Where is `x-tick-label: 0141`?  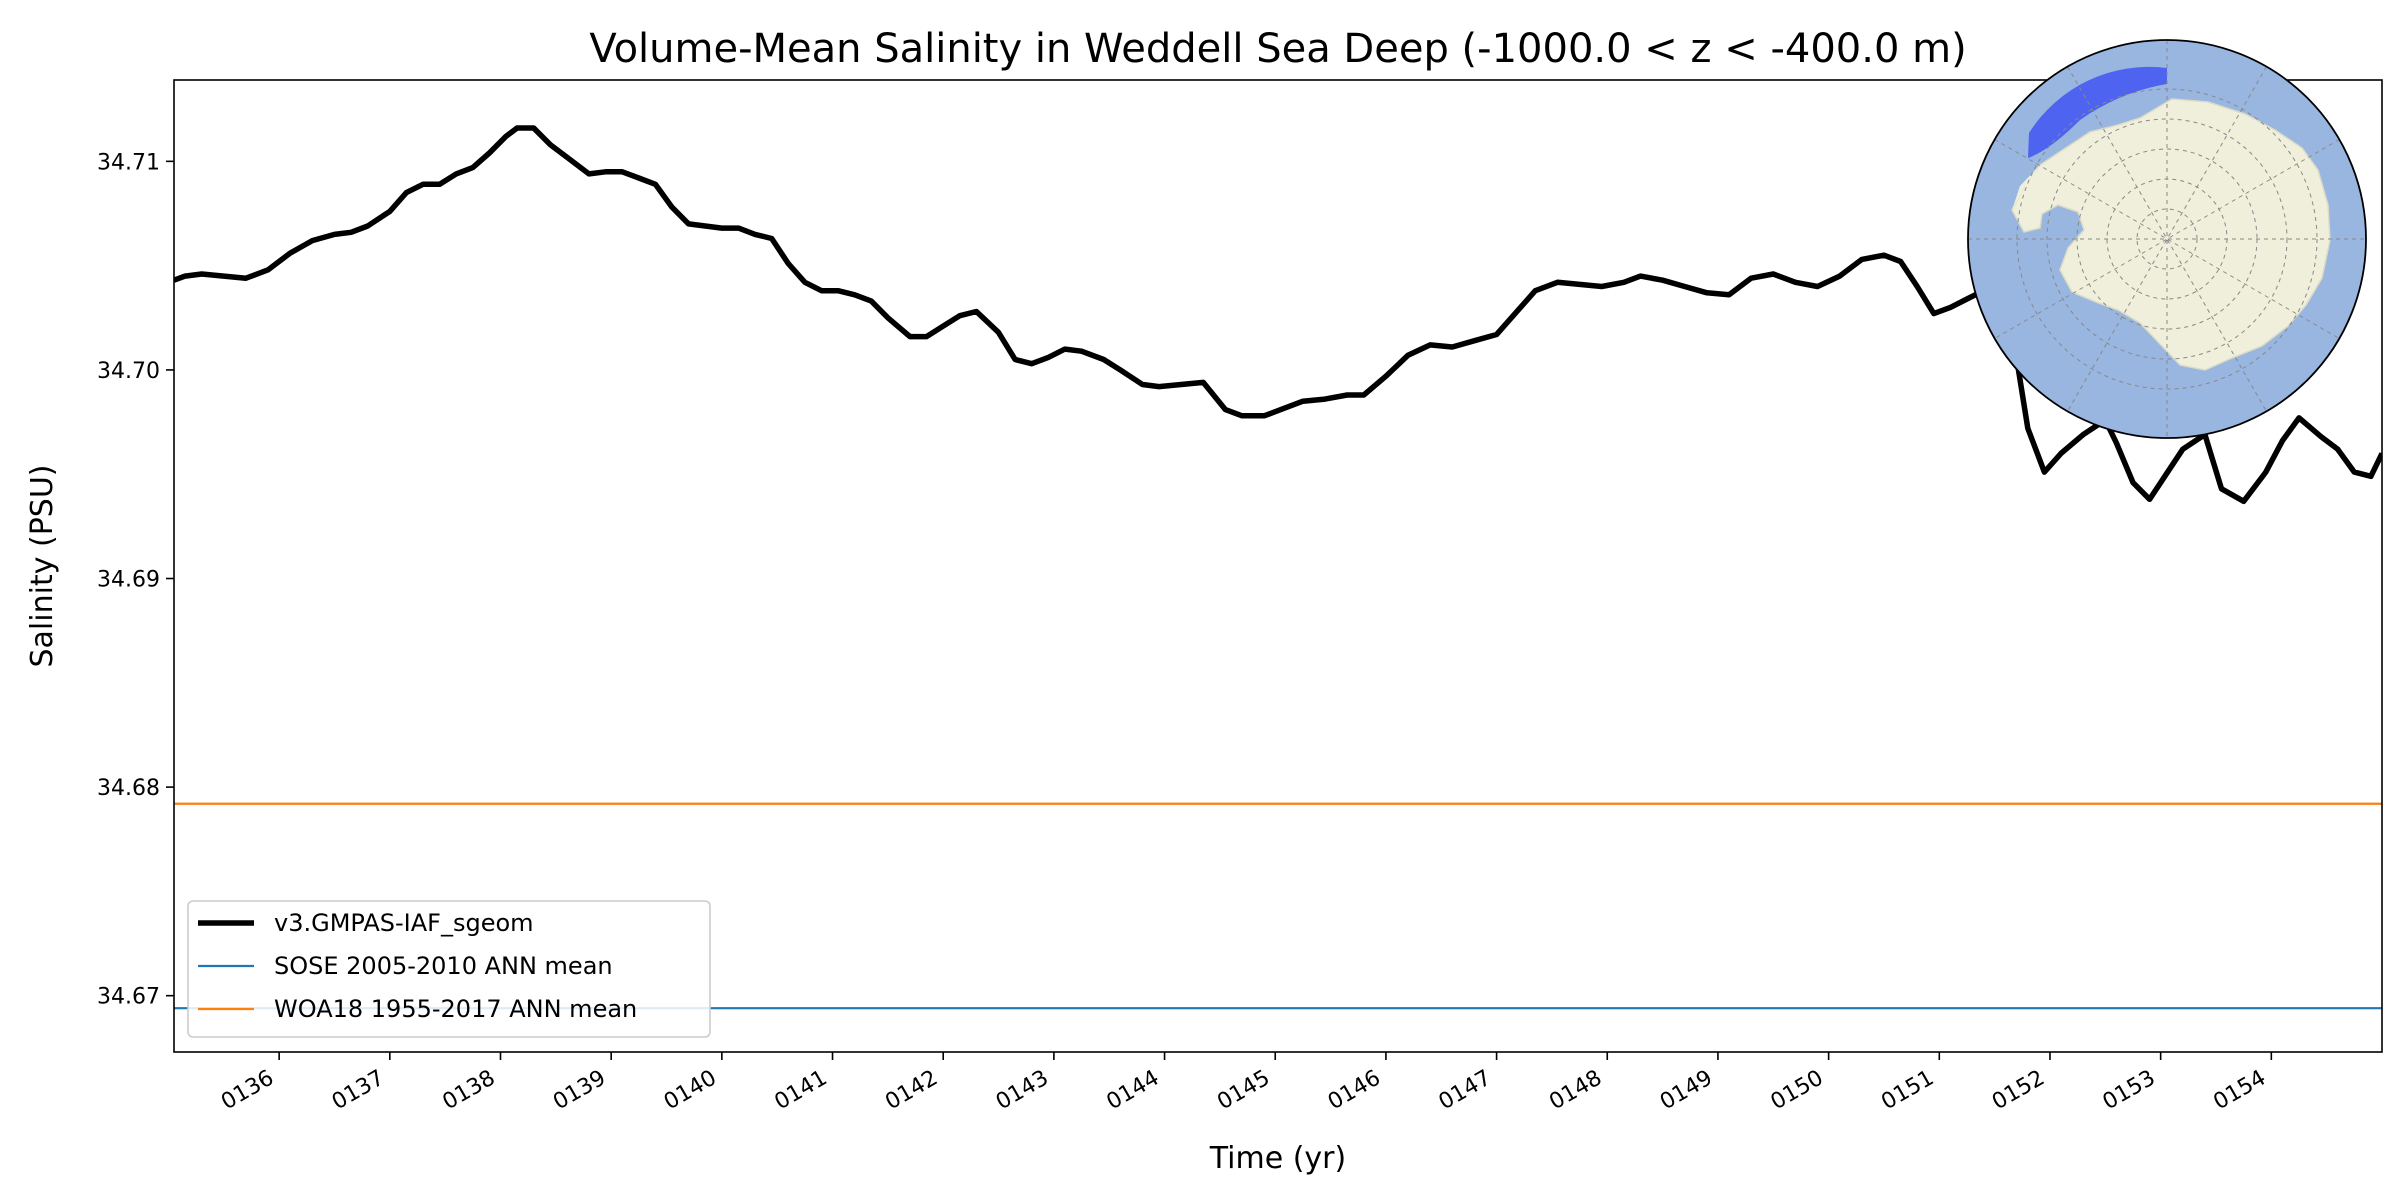
x-tick-label: 0141 is located at coordinates (801, 1091).